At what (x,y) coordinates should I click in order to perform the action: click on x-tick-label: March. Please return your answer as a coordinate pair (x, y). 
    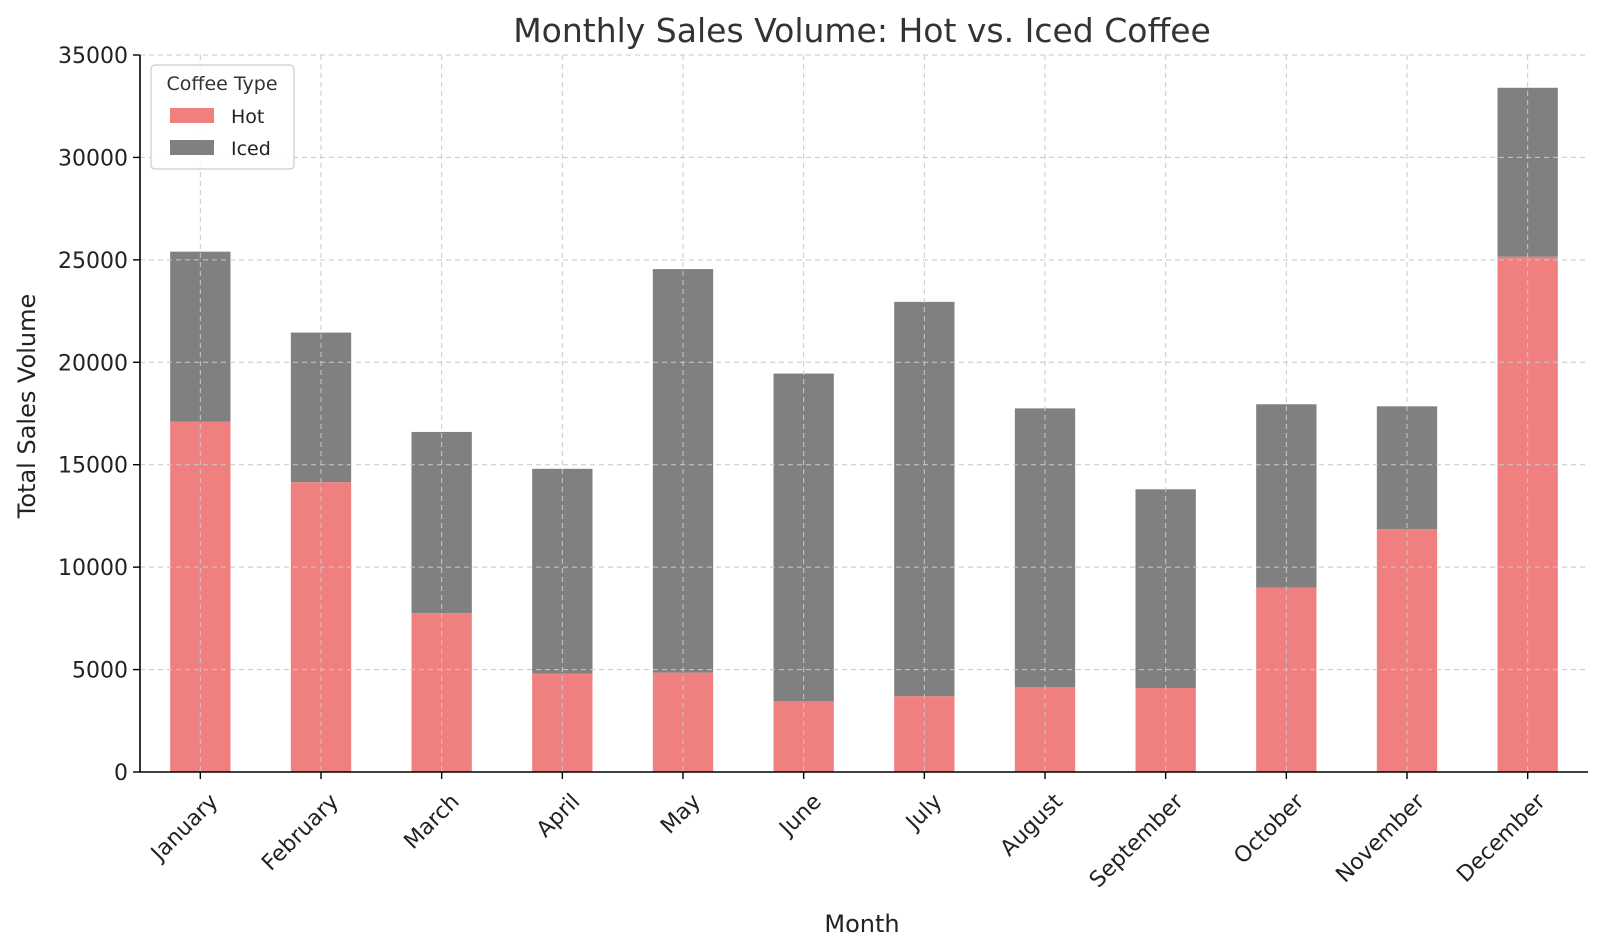
    Looking at the image, I should click on (432, 821).